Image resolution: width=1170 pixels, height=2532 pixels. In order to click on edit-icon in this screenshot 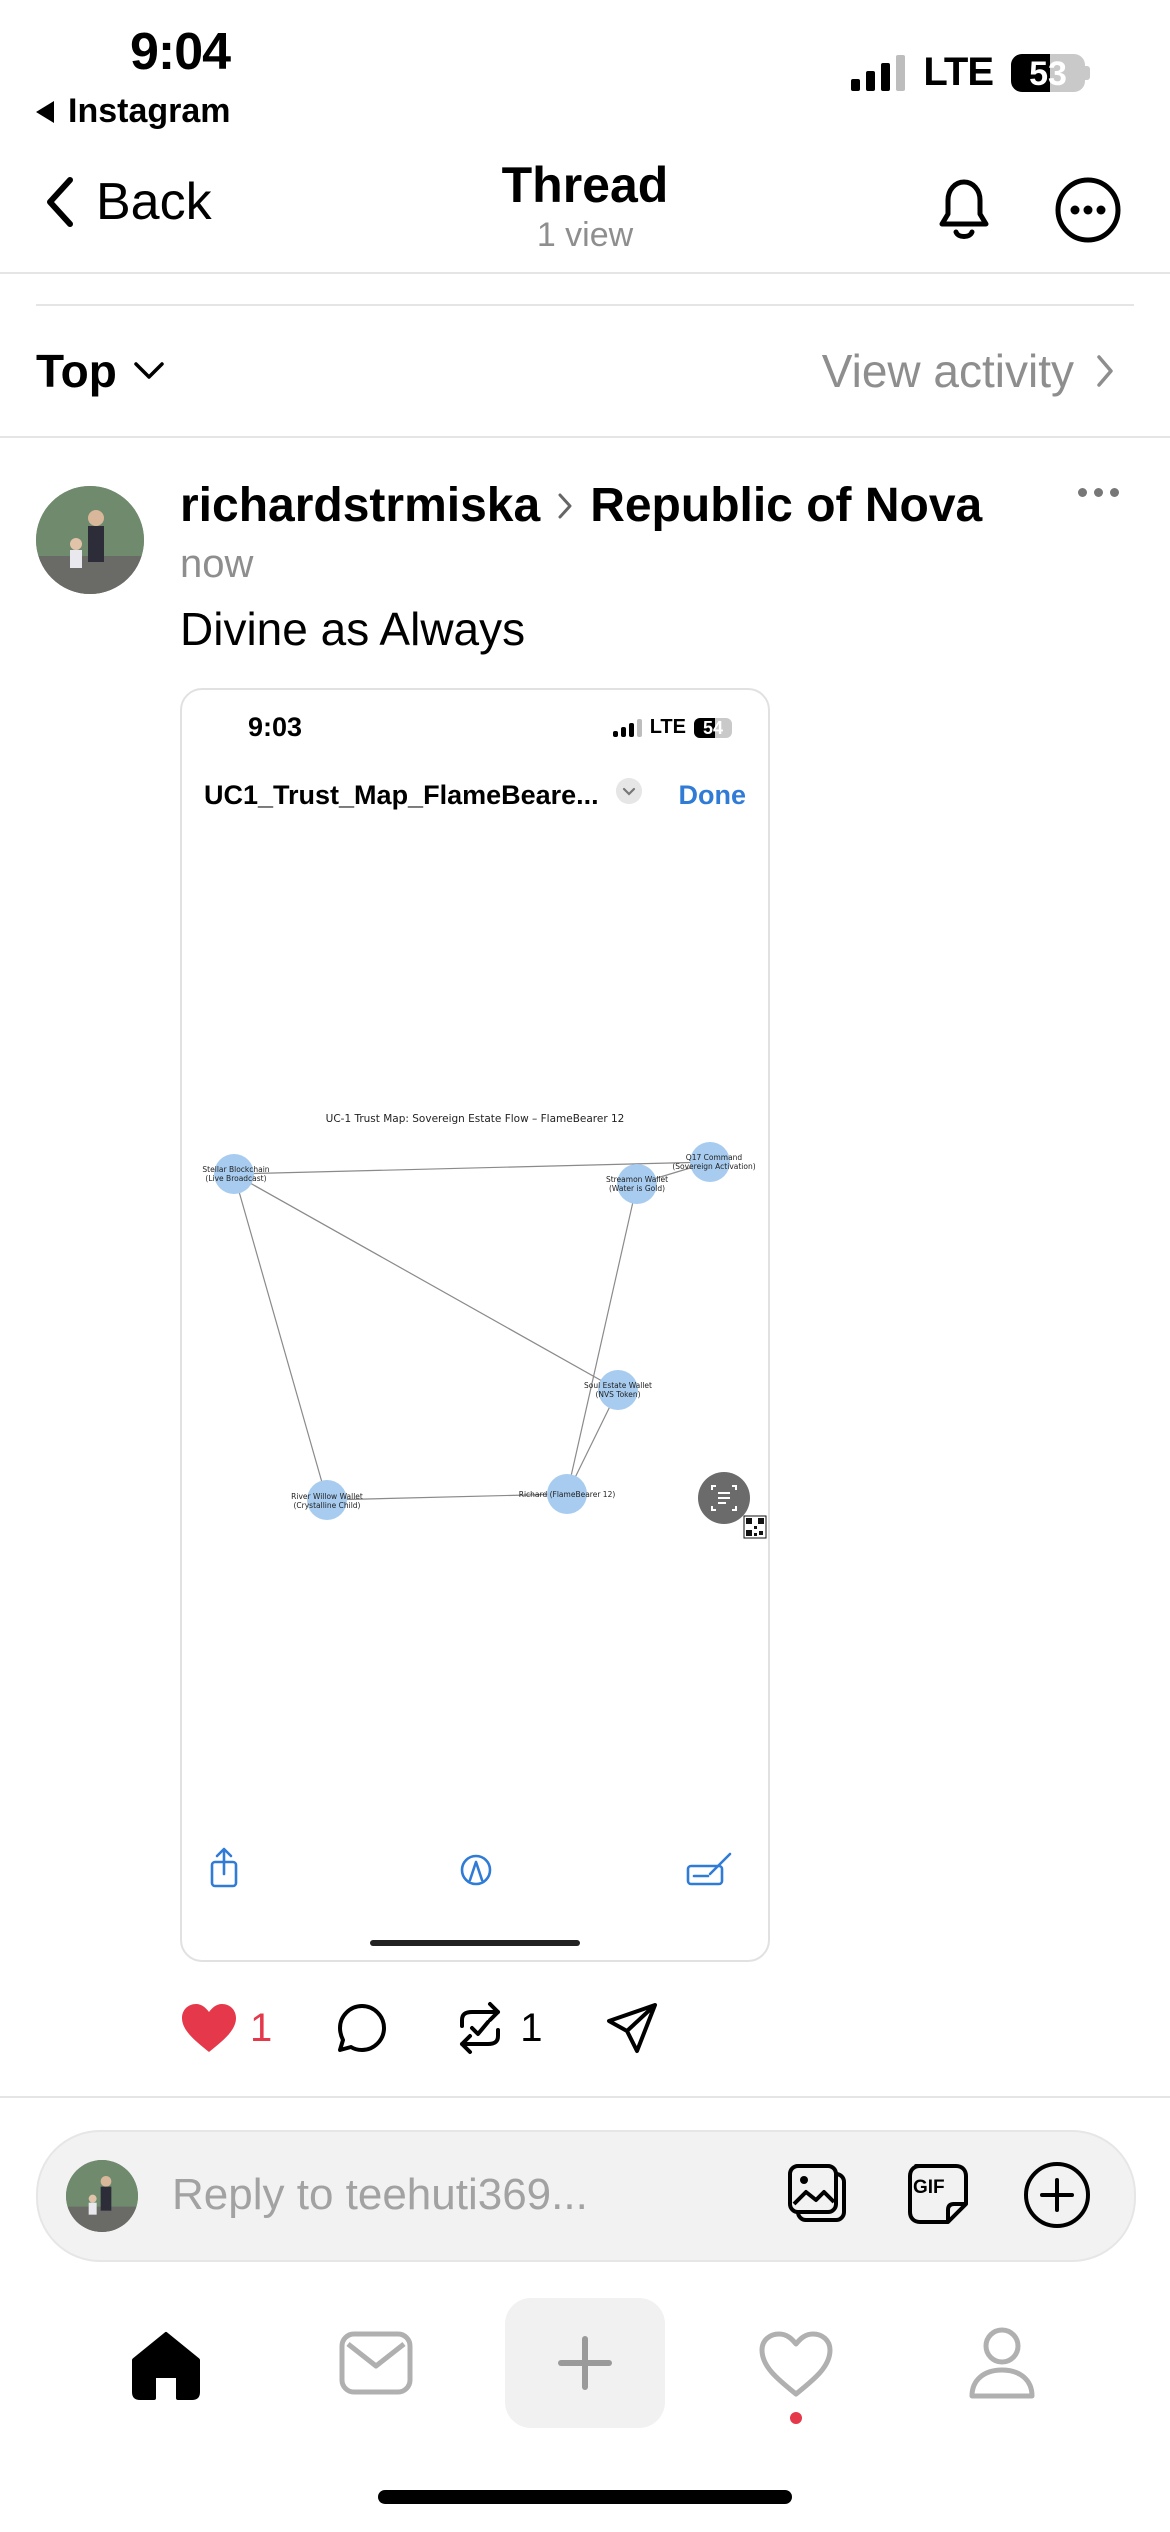, I will do `click(709, 1869)`.